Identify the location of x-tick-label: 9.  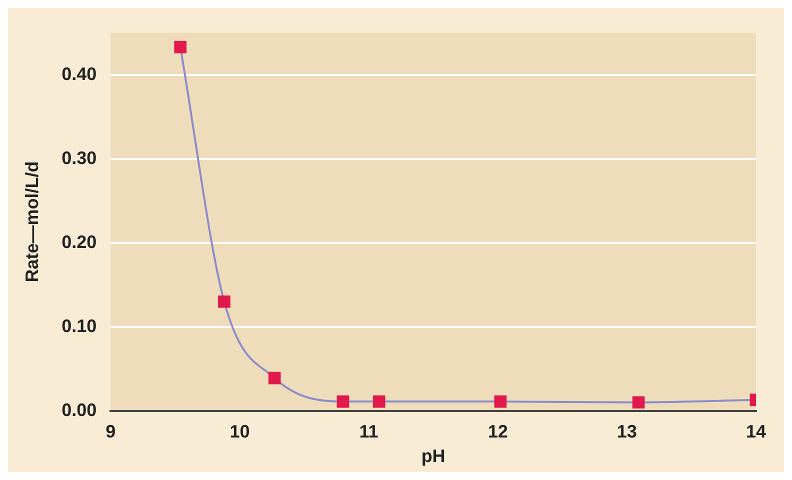
(111, 432).